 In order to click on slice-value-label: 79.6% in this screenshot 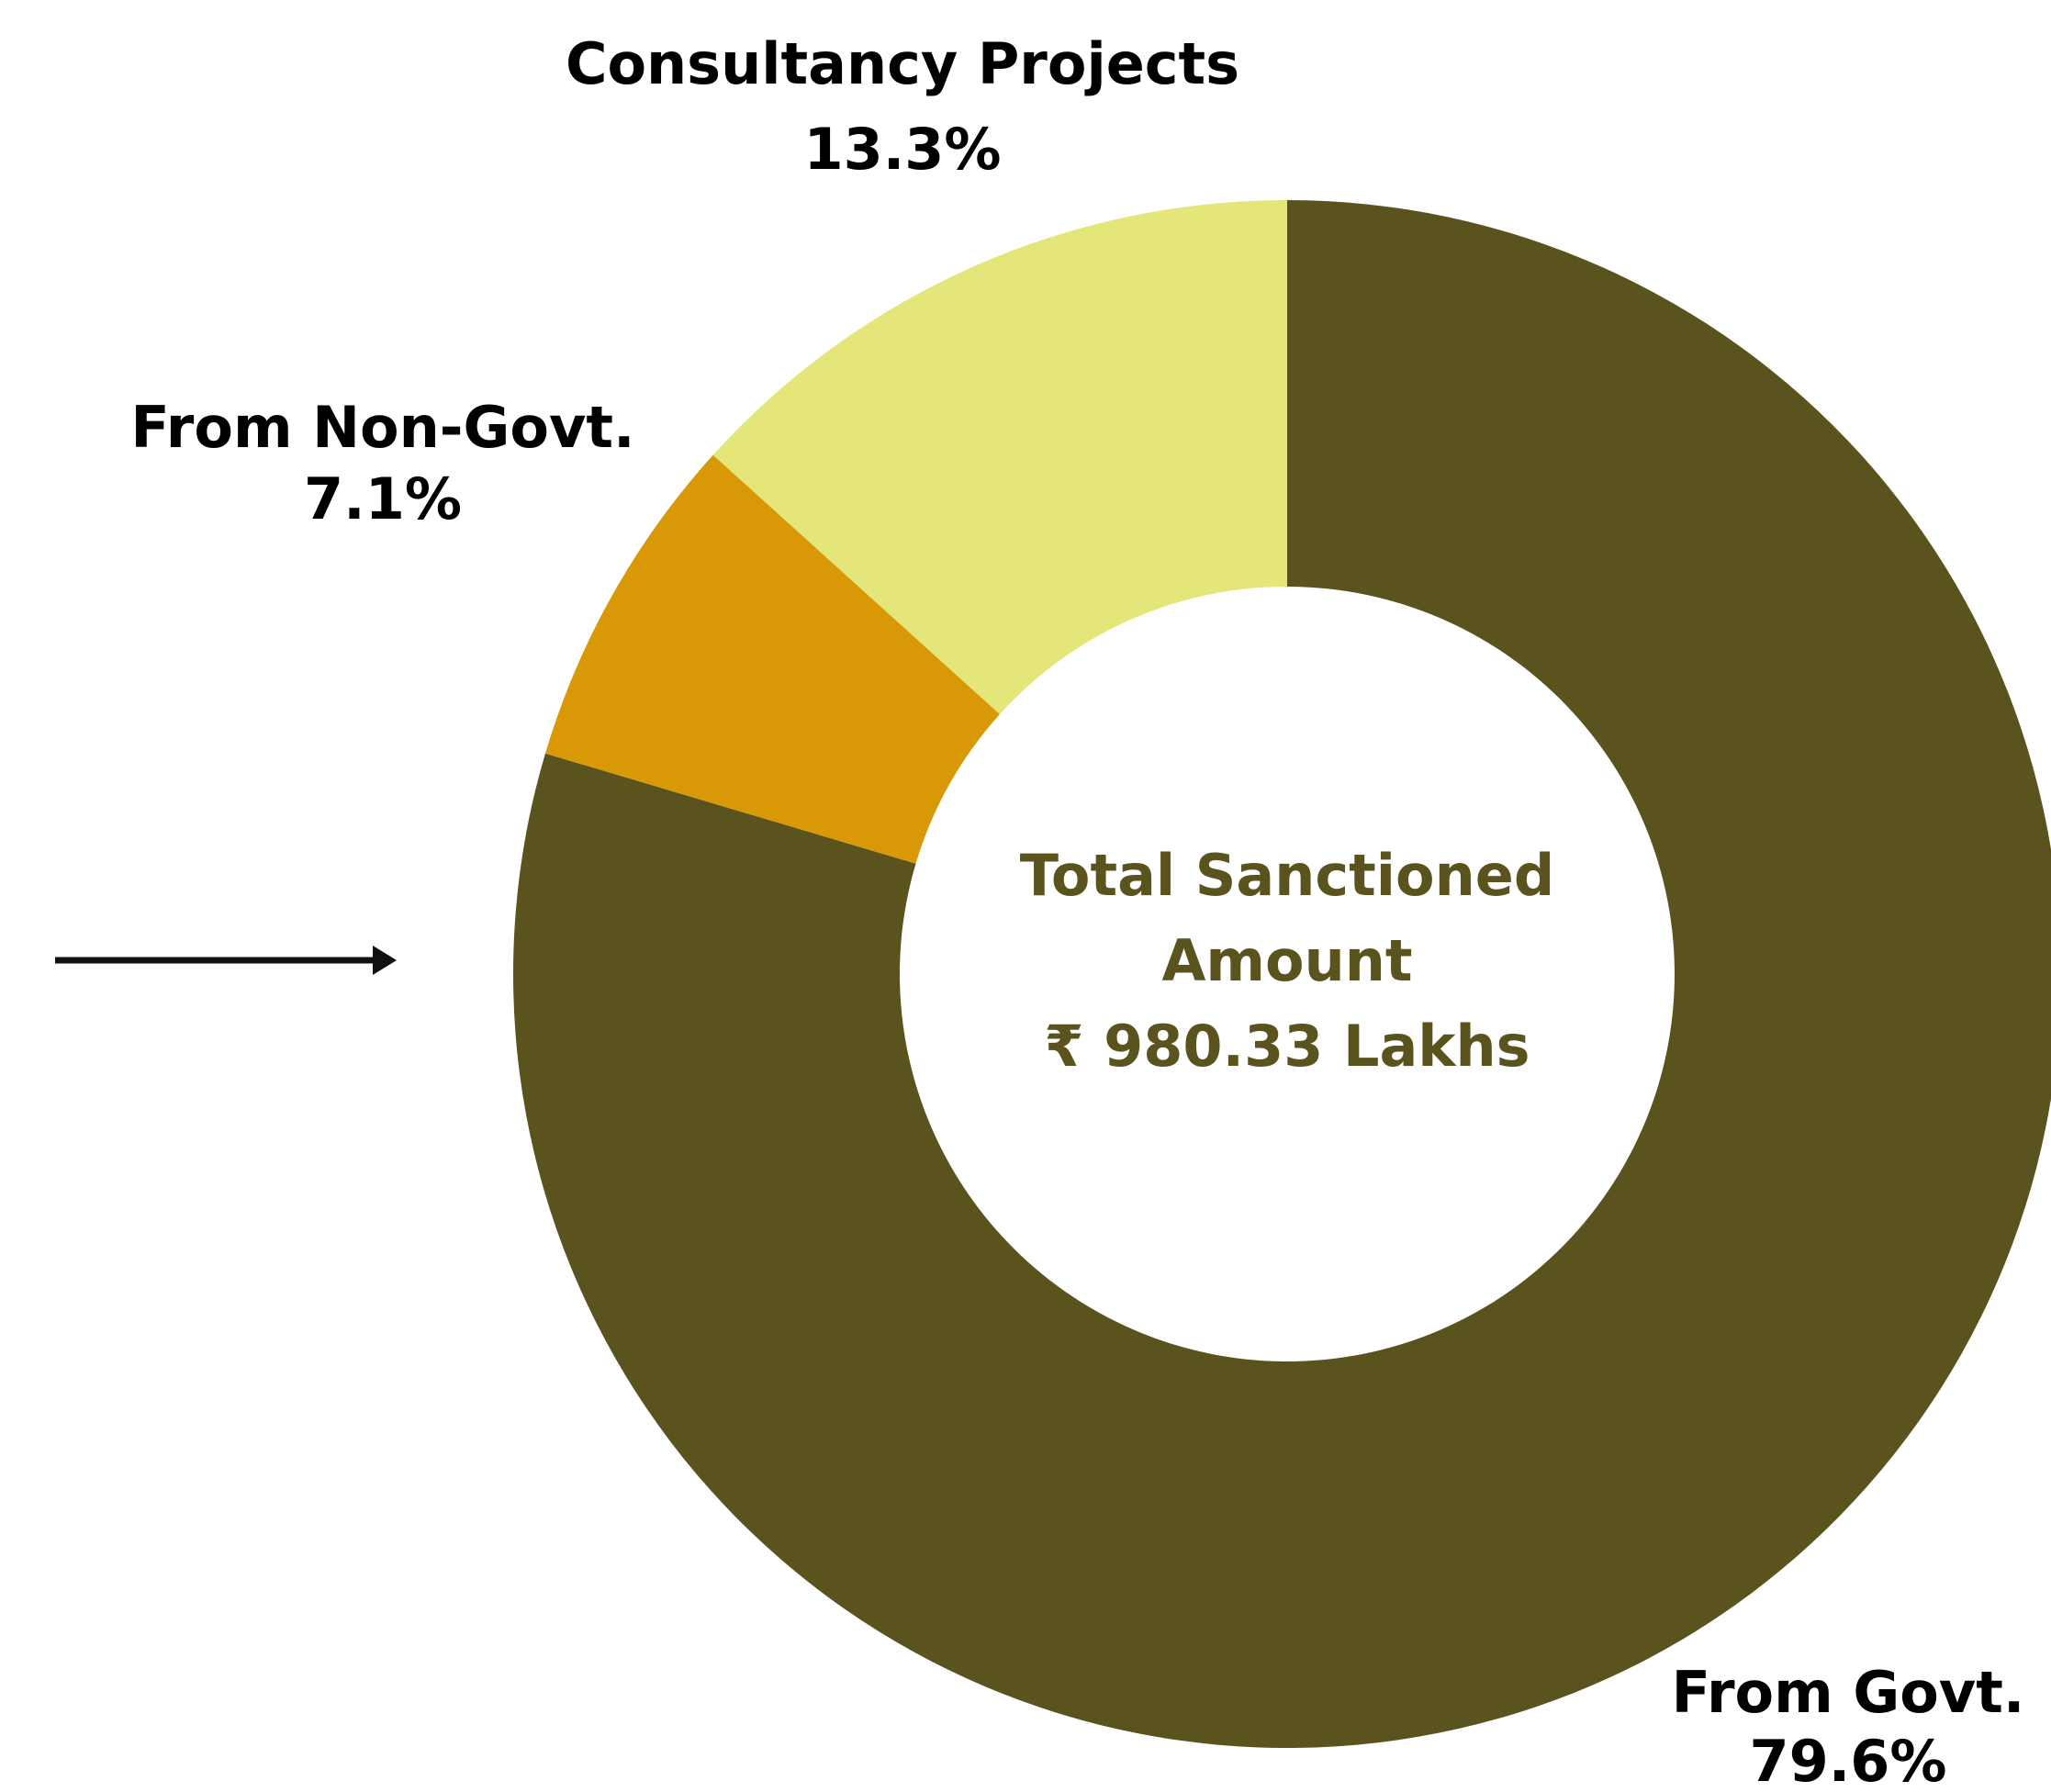, I will do `click(1847, 1760)`.